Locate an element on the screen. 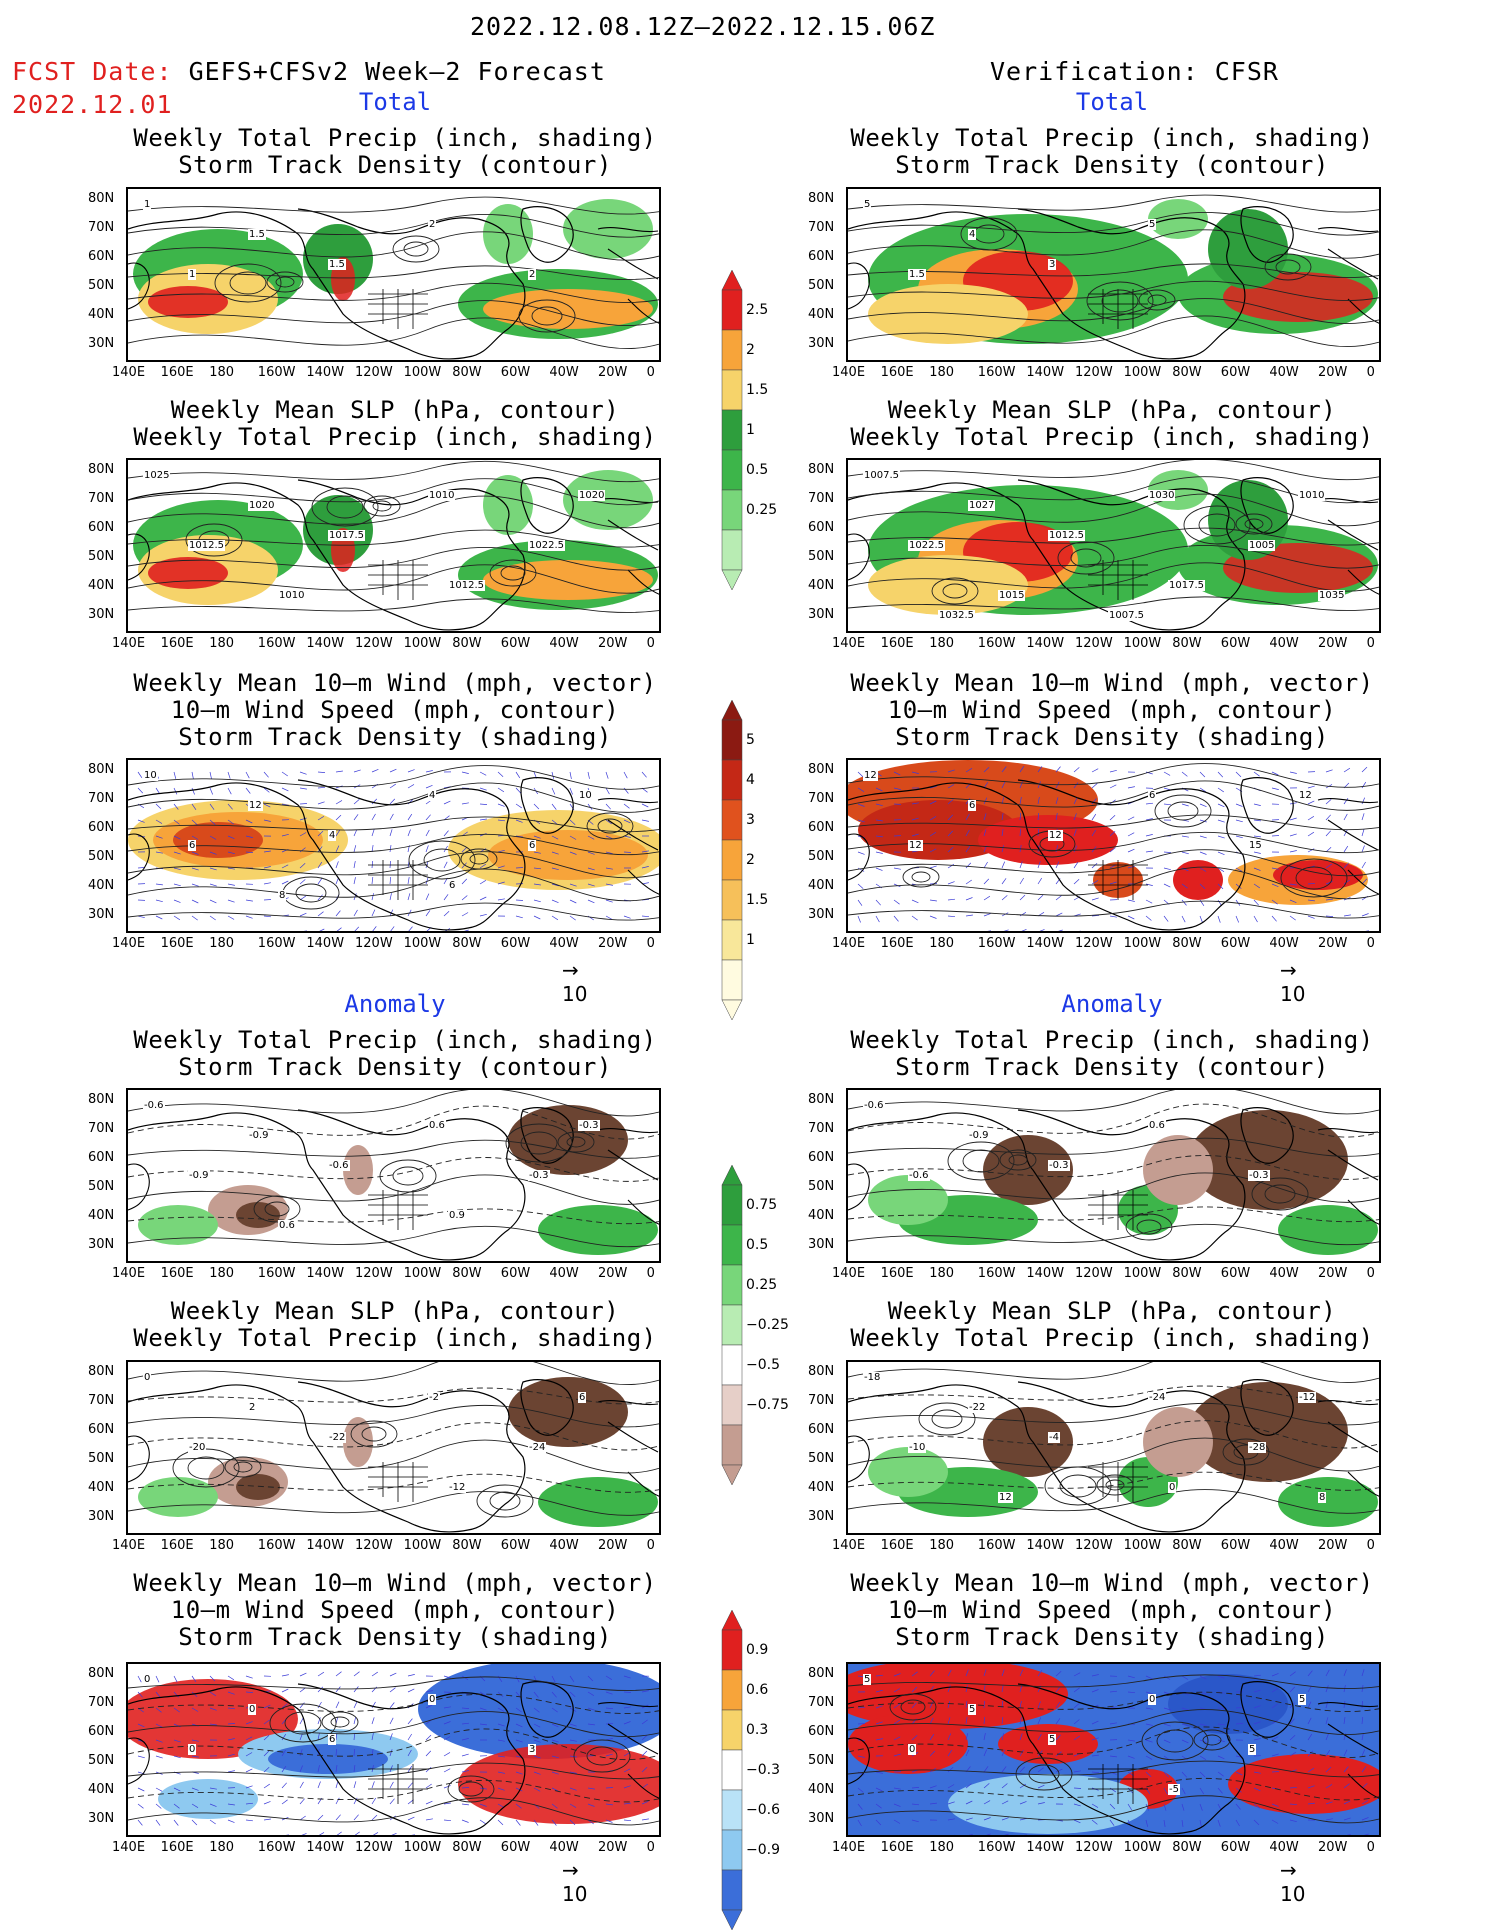 This screenshot has height=1930, width=1487. contour-label: 1017.5 is located at coordinates (346, 535).